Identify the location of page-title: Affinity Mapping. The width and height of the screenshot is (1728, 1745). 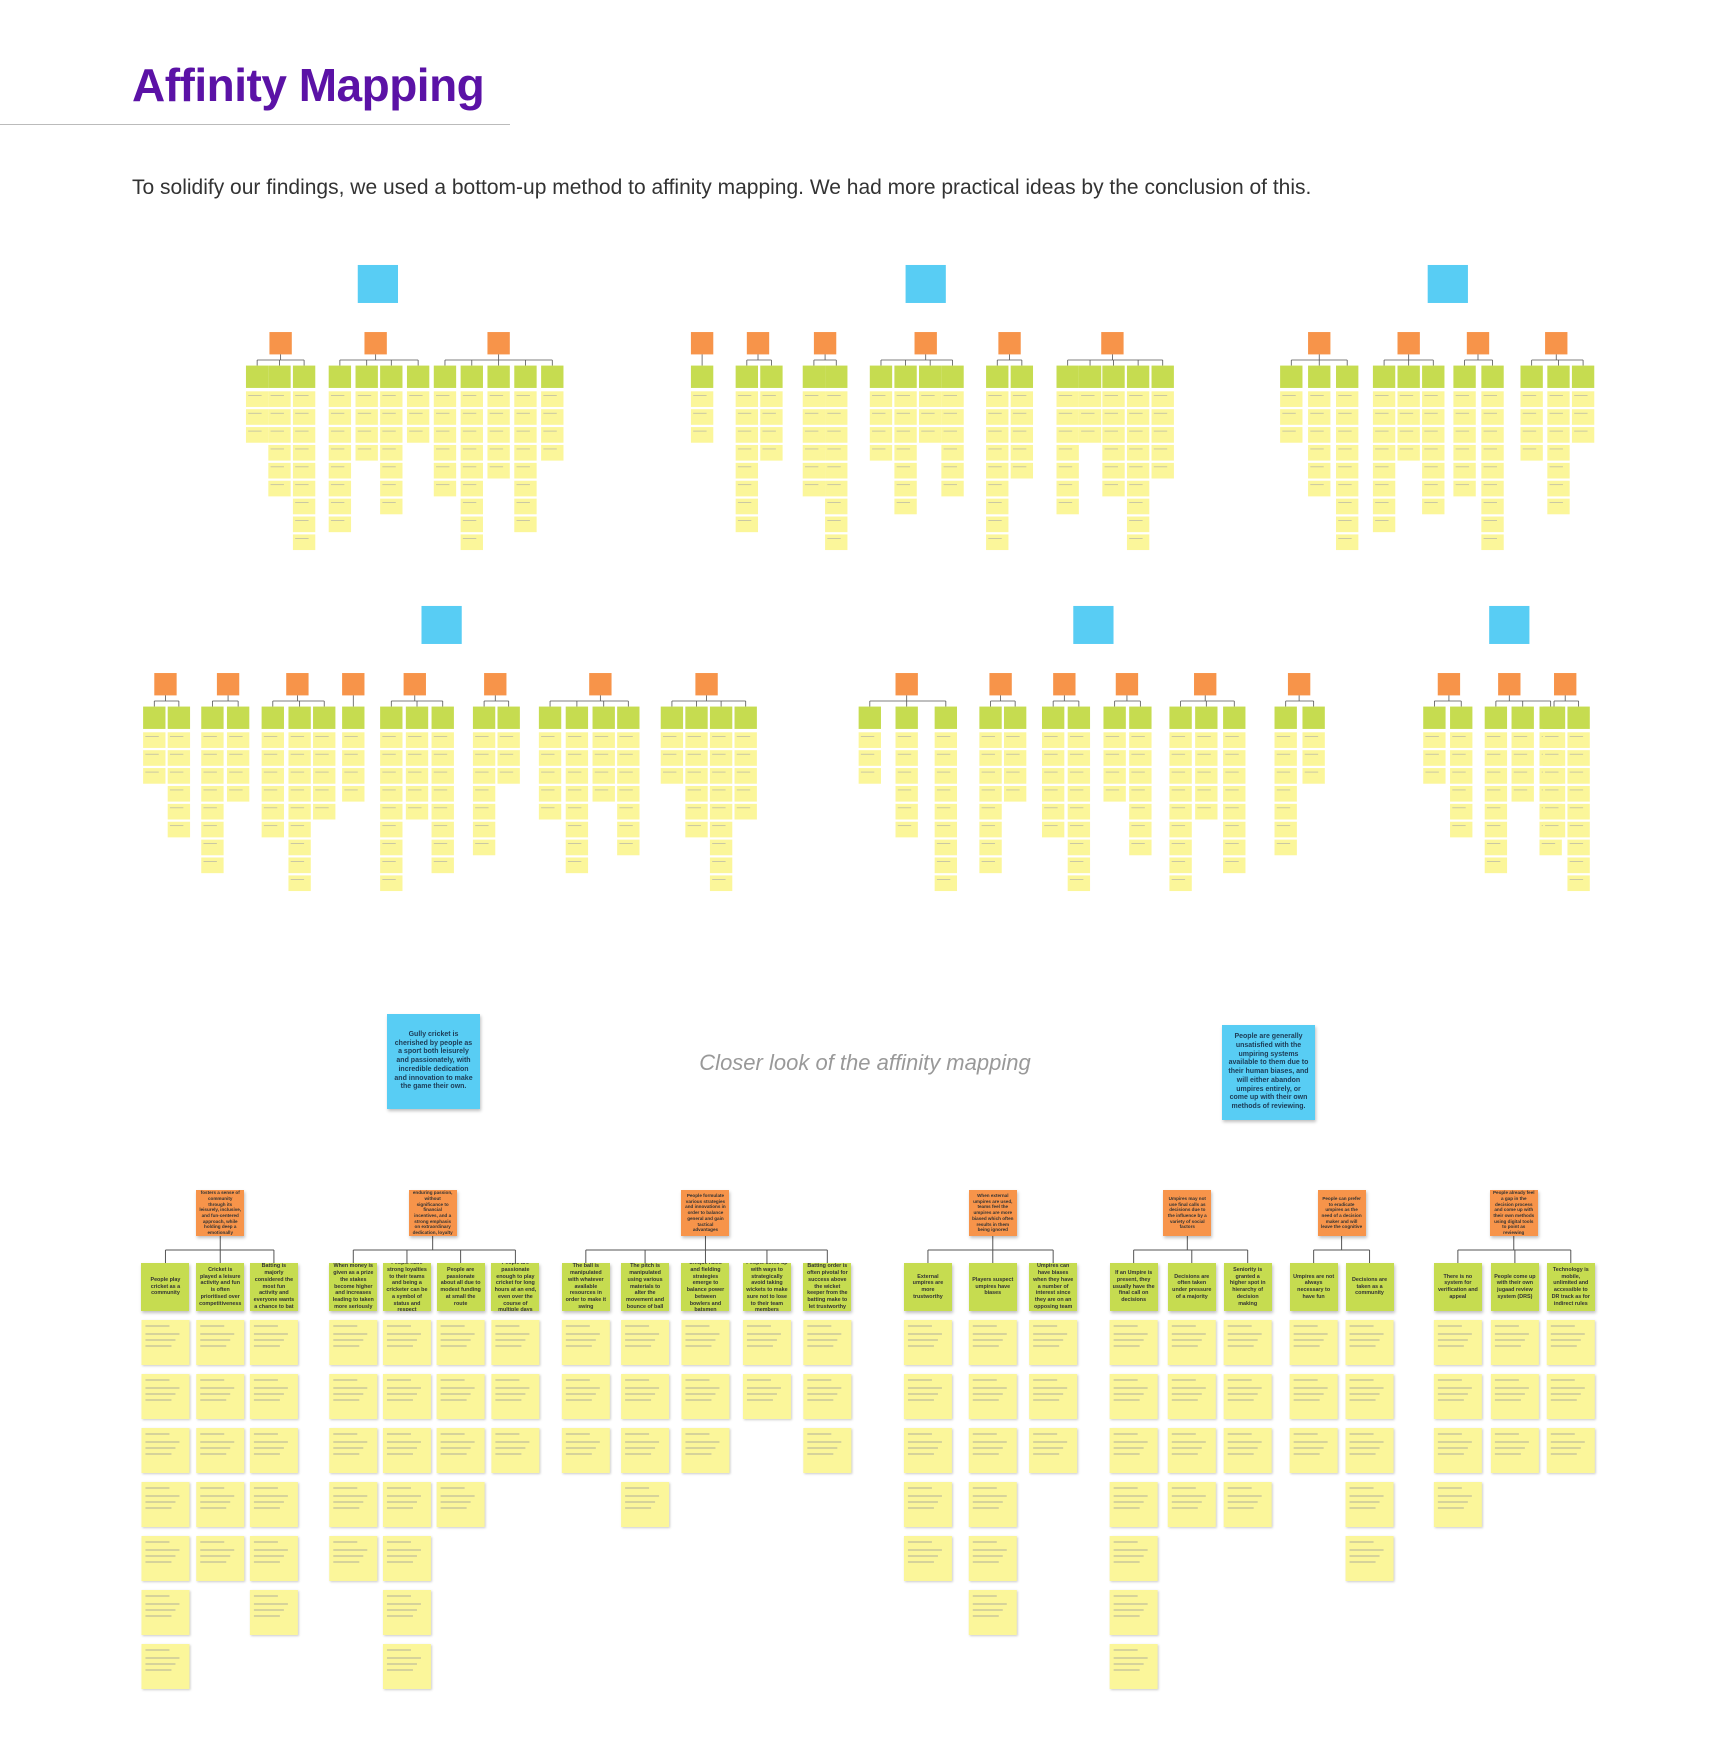
(308, 85).